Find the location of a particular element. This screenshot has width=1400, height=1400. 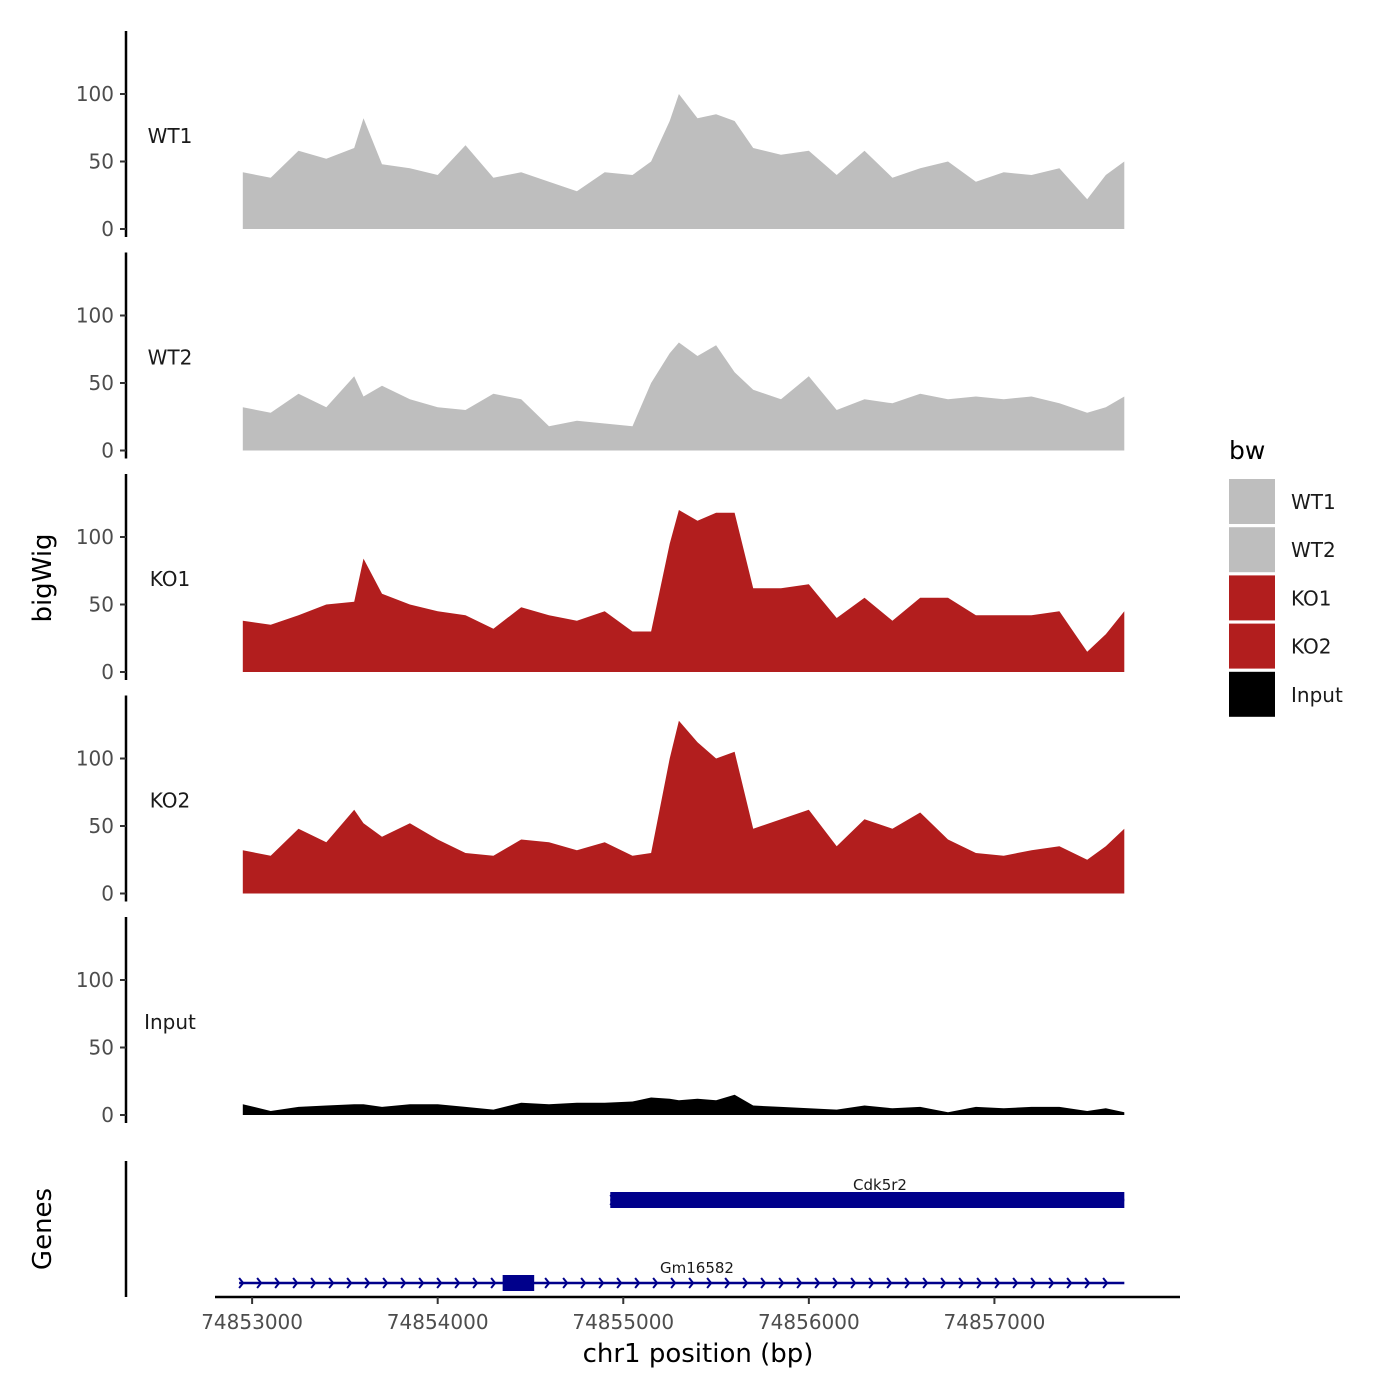

legend-label: WT2 is located at coordinates (1313, 550).